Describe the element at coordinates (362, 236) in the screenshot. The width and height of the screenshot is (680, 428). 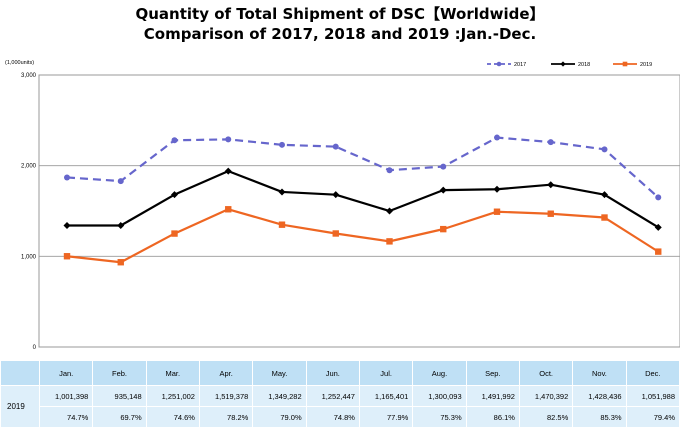
I see `series-line-2019` at that location.